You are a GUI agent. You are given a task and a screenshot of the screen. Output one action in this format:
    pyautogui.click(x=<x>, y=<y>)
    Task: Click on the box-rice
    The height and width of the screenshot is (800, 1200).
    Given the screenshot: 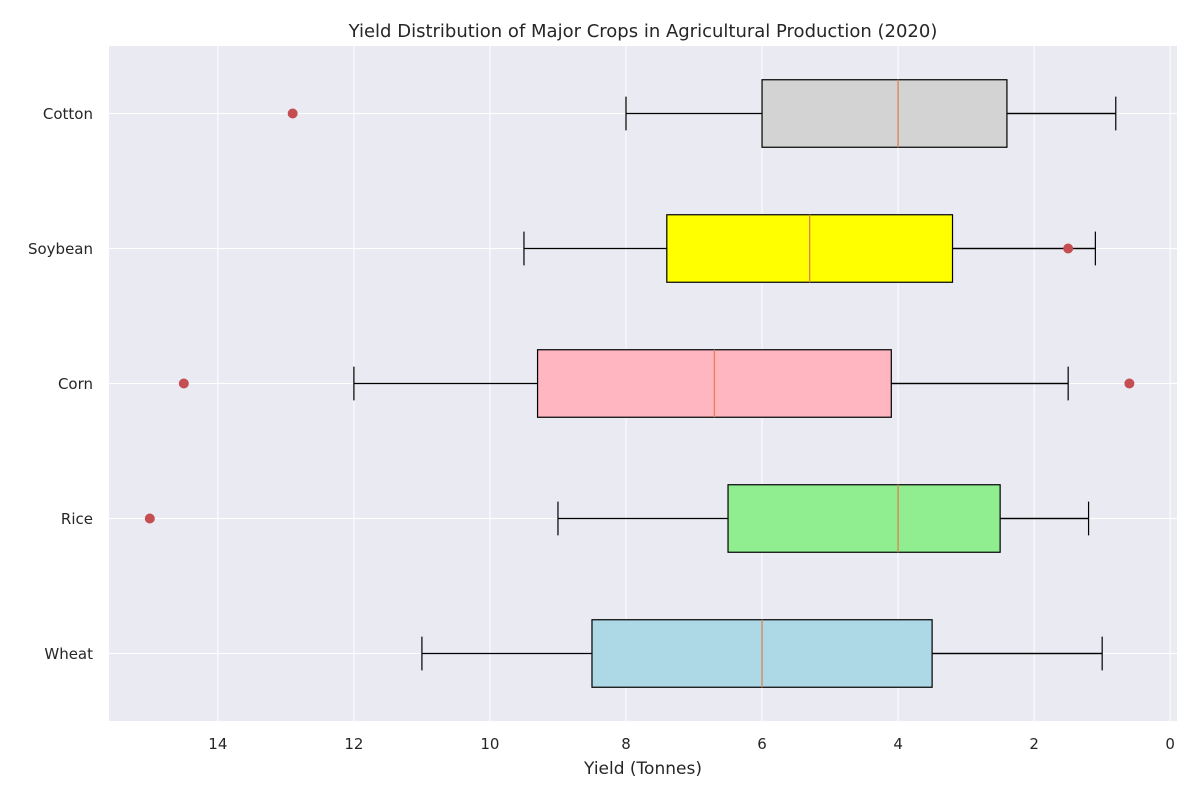 What is the action you would take?
    pyautogui.click(x=617, y=518)
    